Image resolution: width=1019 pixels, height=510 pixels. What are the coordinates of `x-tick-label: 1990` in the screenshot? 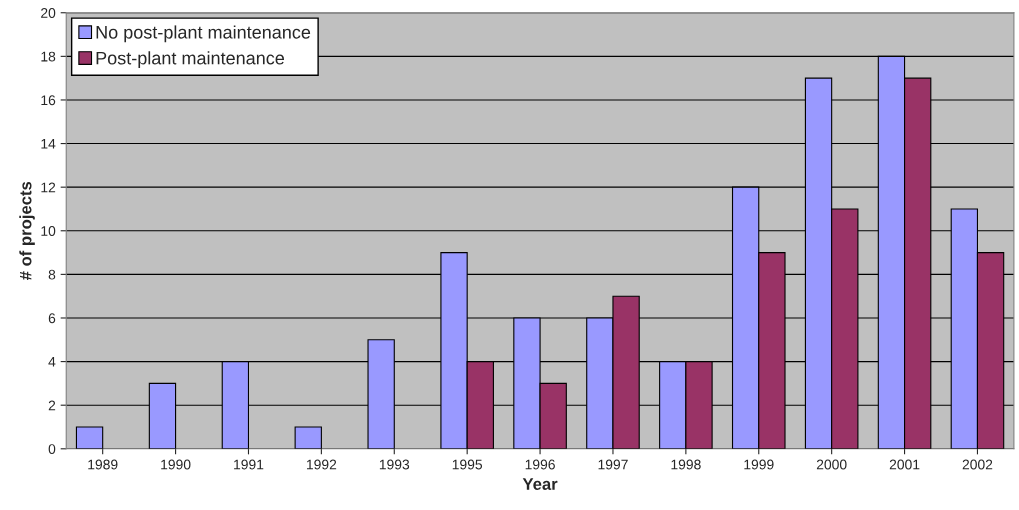 It's located at (176, 464).